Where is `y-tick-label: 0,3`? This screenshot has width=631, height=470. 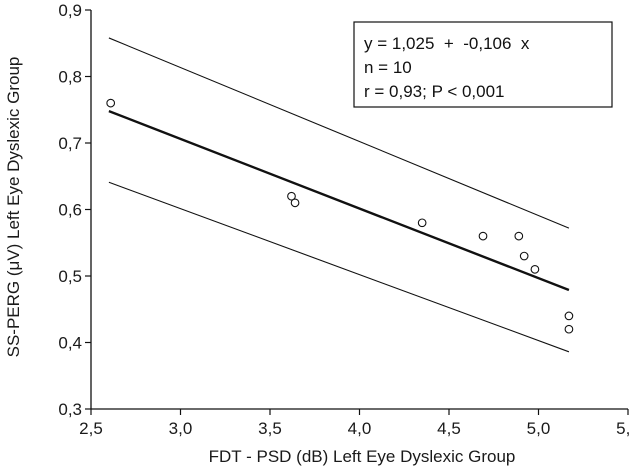
y-tick-label: 0,3 is located at coordinates (70, 409).